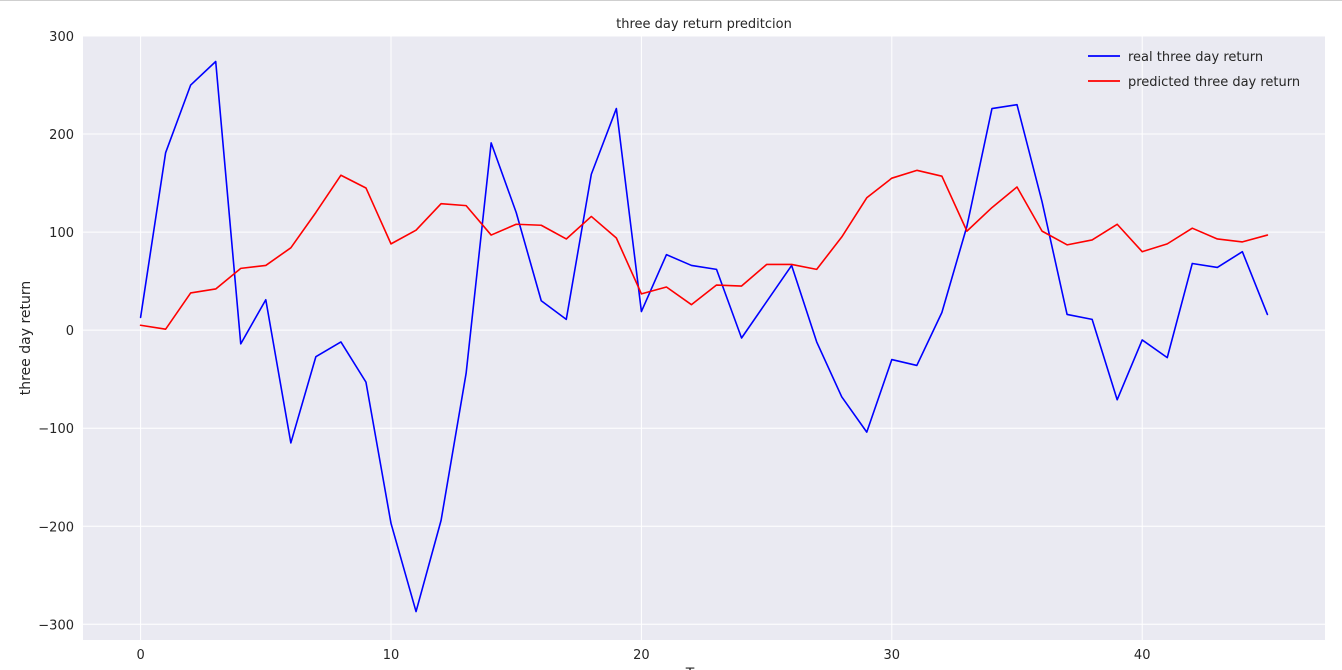  What do you see at coordinates (56, 527) in the screenshot?
I see `y-tick-label: −200` at bounding box center [56, 527].